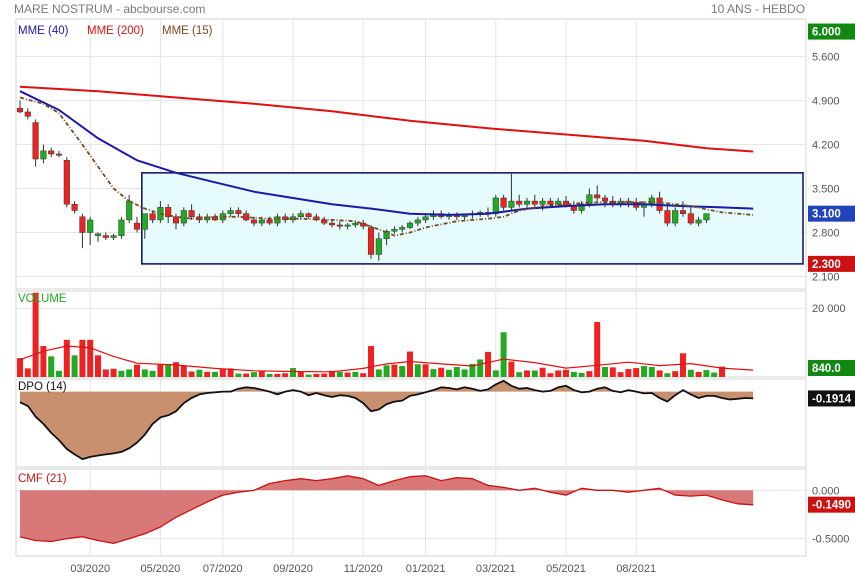  What do you see at coordinates (115, 31) in the screenshot?
I see `legend-mme200: MME (200)` at bounding box center [115, 31].